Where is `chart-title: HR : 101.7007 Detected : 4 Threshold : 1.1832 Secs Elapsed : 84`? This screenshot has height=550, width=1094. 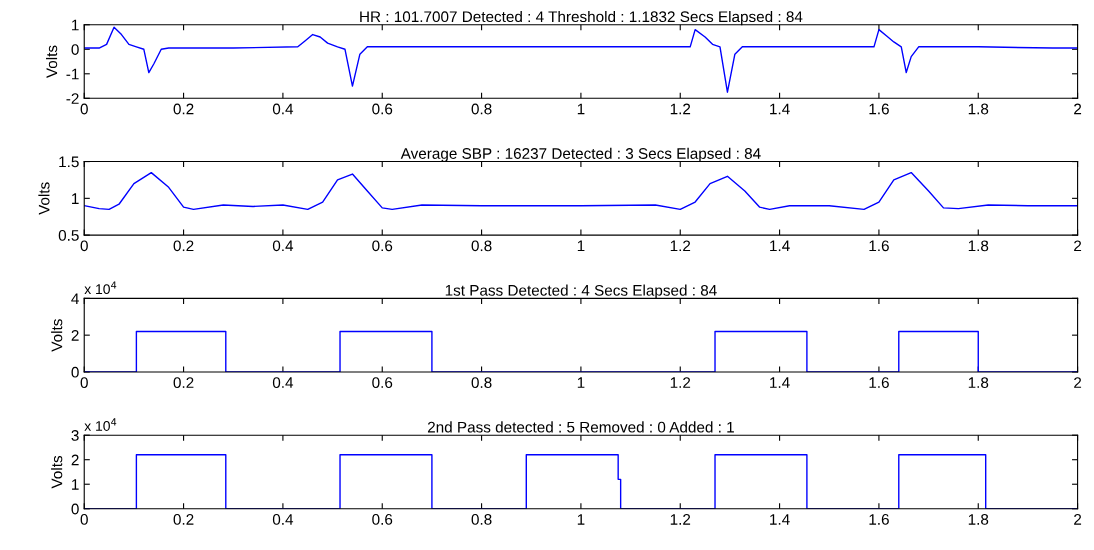
chart-title: HR : 101.7007 Detected : 4 Threshold : 1.1832 Secs Elapsed : 84 is located at coordinates (581, 18).